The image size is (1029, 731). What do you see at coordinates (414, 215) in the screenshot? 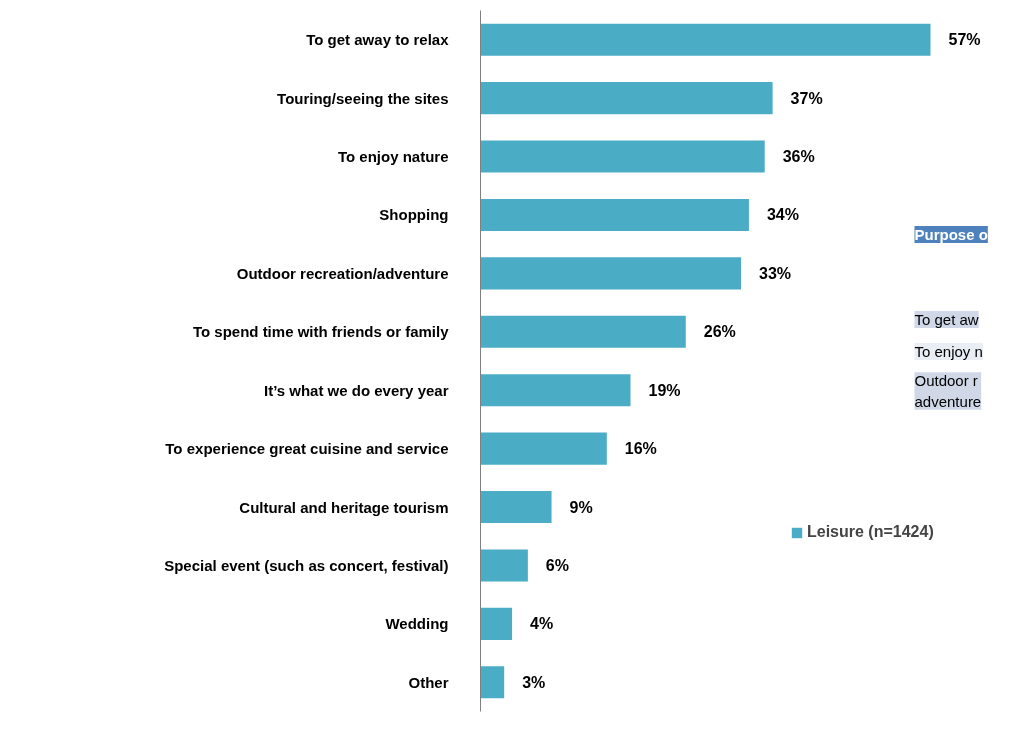
I see `y-tick-label: Shopping` at bounding box center [414, 215].